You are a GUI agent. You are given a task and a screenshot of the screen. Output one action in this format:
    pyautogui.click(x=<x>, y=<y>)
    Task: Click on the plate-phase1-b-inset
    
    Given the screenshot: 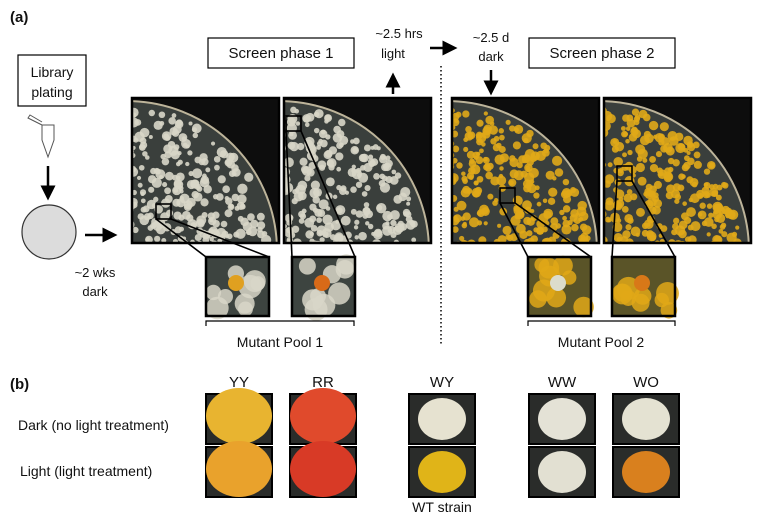 What is the action you would take?
    pyautogui.click(x=323, y=287)
    